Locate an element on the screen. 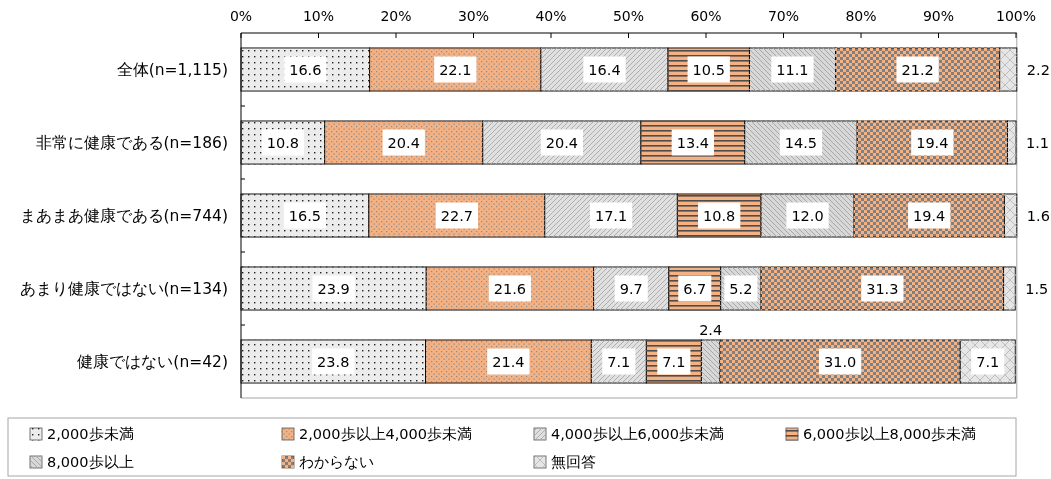  data-label: 10.5 is located at coordinates (708, 69).